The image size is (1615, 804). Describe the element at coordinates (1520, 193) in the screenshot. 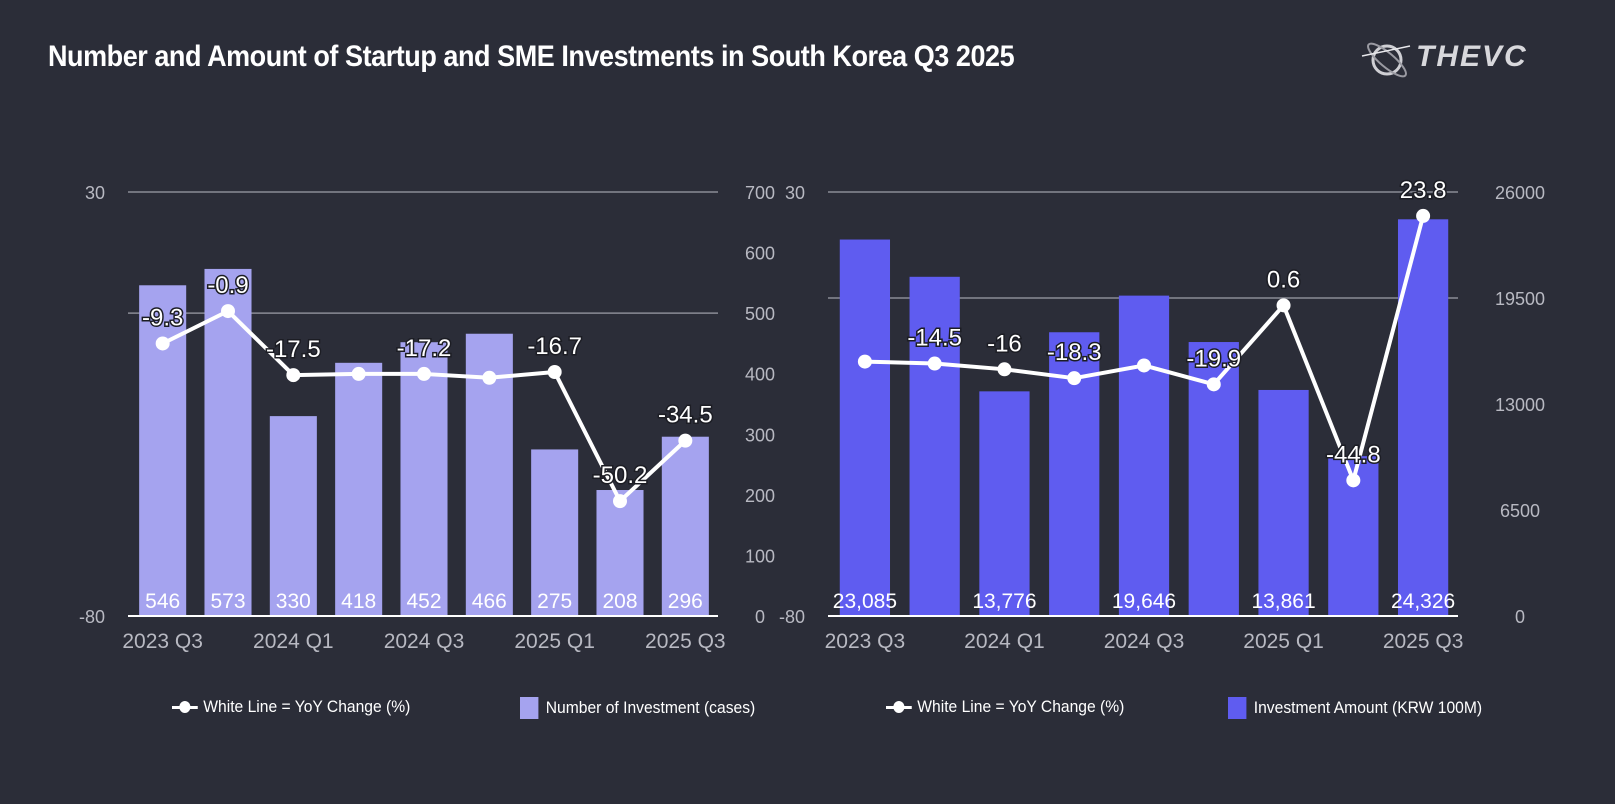

I see `right-axis-tick: 26000` at that location.